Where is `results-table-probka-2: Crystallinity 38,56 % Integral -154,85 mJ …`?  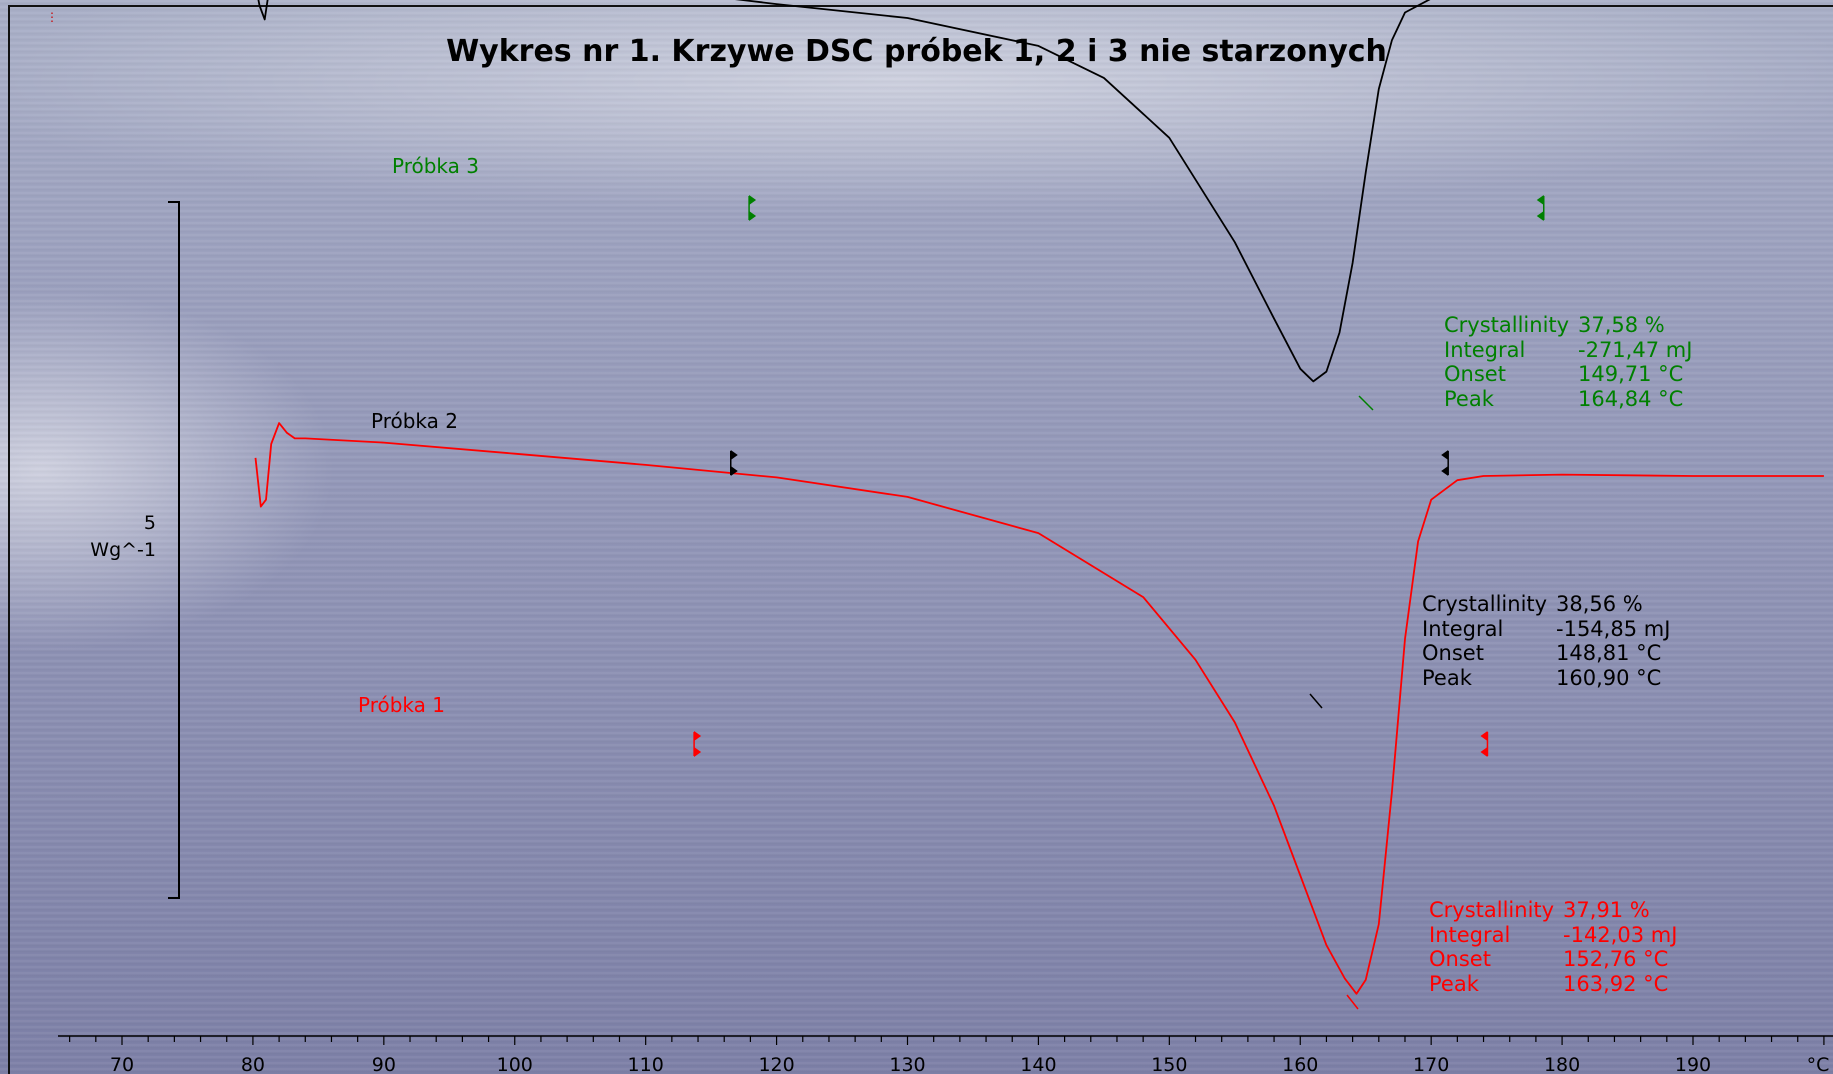
results-table-probka-2: Crystallinity 38,56 % Integral -154,85 mJ … is located at coordinates (1546, 641).